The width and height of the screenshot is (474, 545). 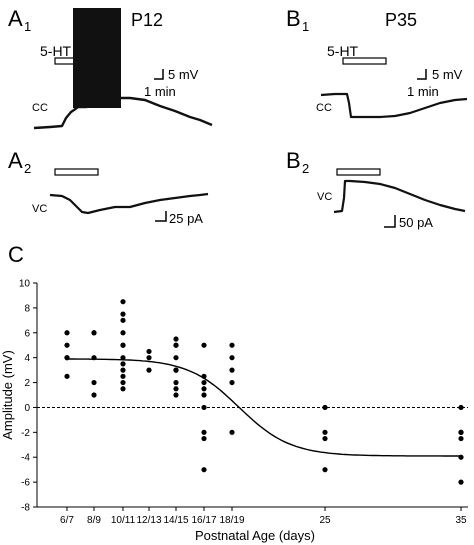 I want to click on panel-a2-drug-bar, so click(x=76, y=172).